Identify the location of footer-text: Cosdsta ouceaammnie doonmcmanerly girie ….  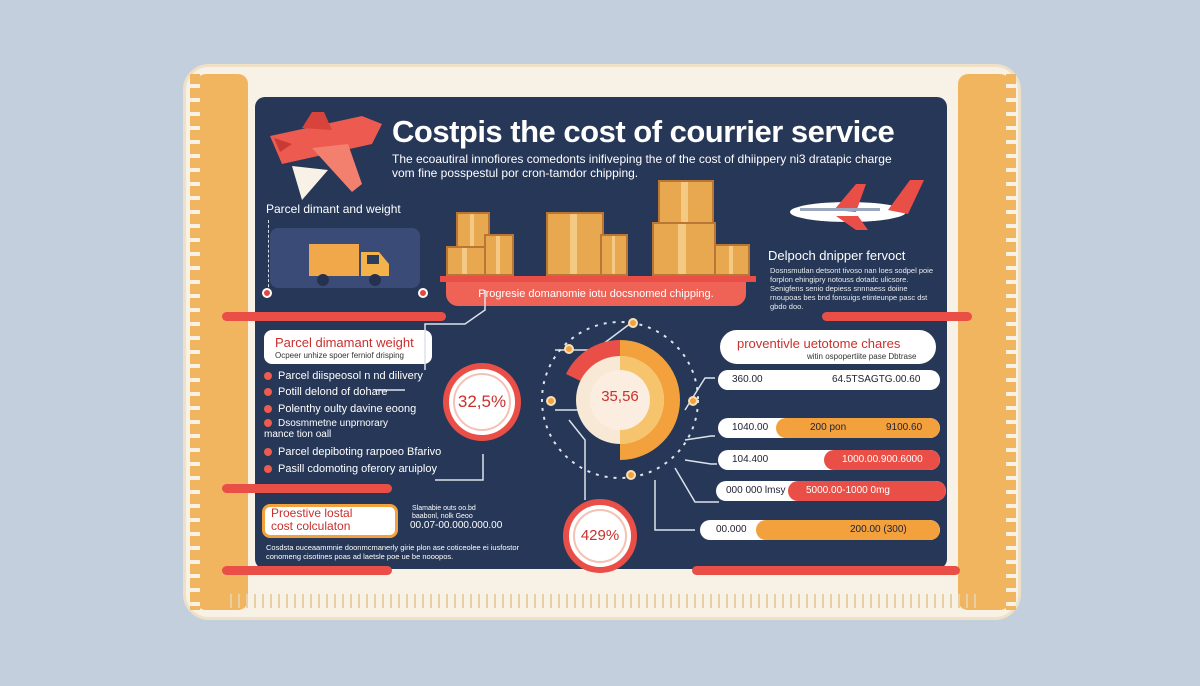
(393, 552).